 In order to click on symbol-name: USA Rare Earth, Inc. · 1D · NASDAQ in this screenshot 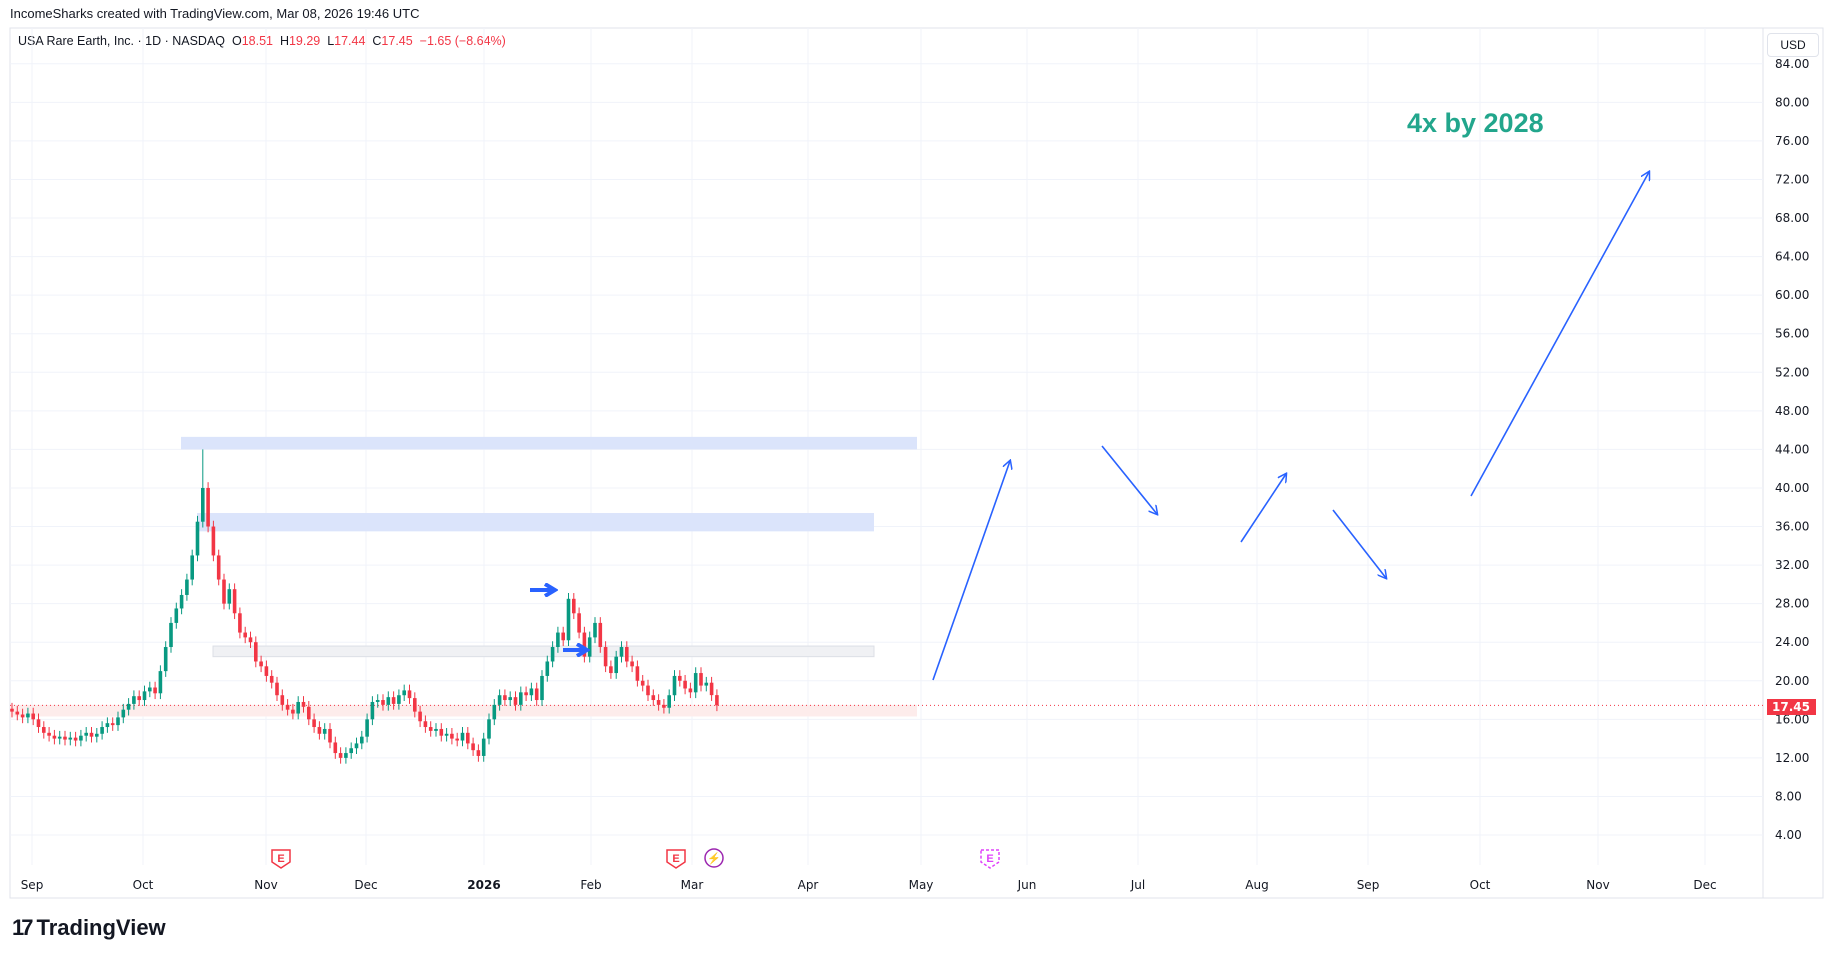, I will do `click(122, 41)`.